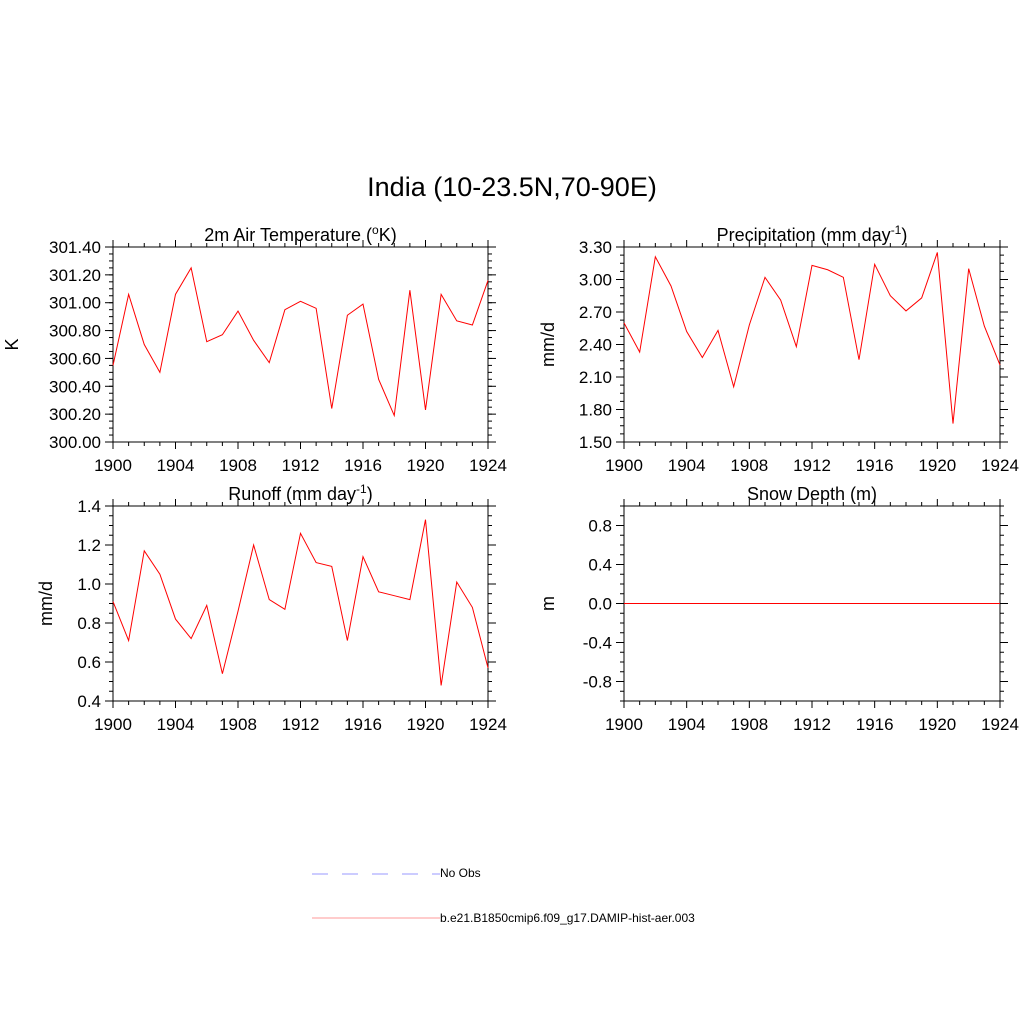 The height and width of the screenshot is (1024, 1024). Describe the element at coordinates (12, 344) in the screenshot. I see `y-axis-label: K` at that location.